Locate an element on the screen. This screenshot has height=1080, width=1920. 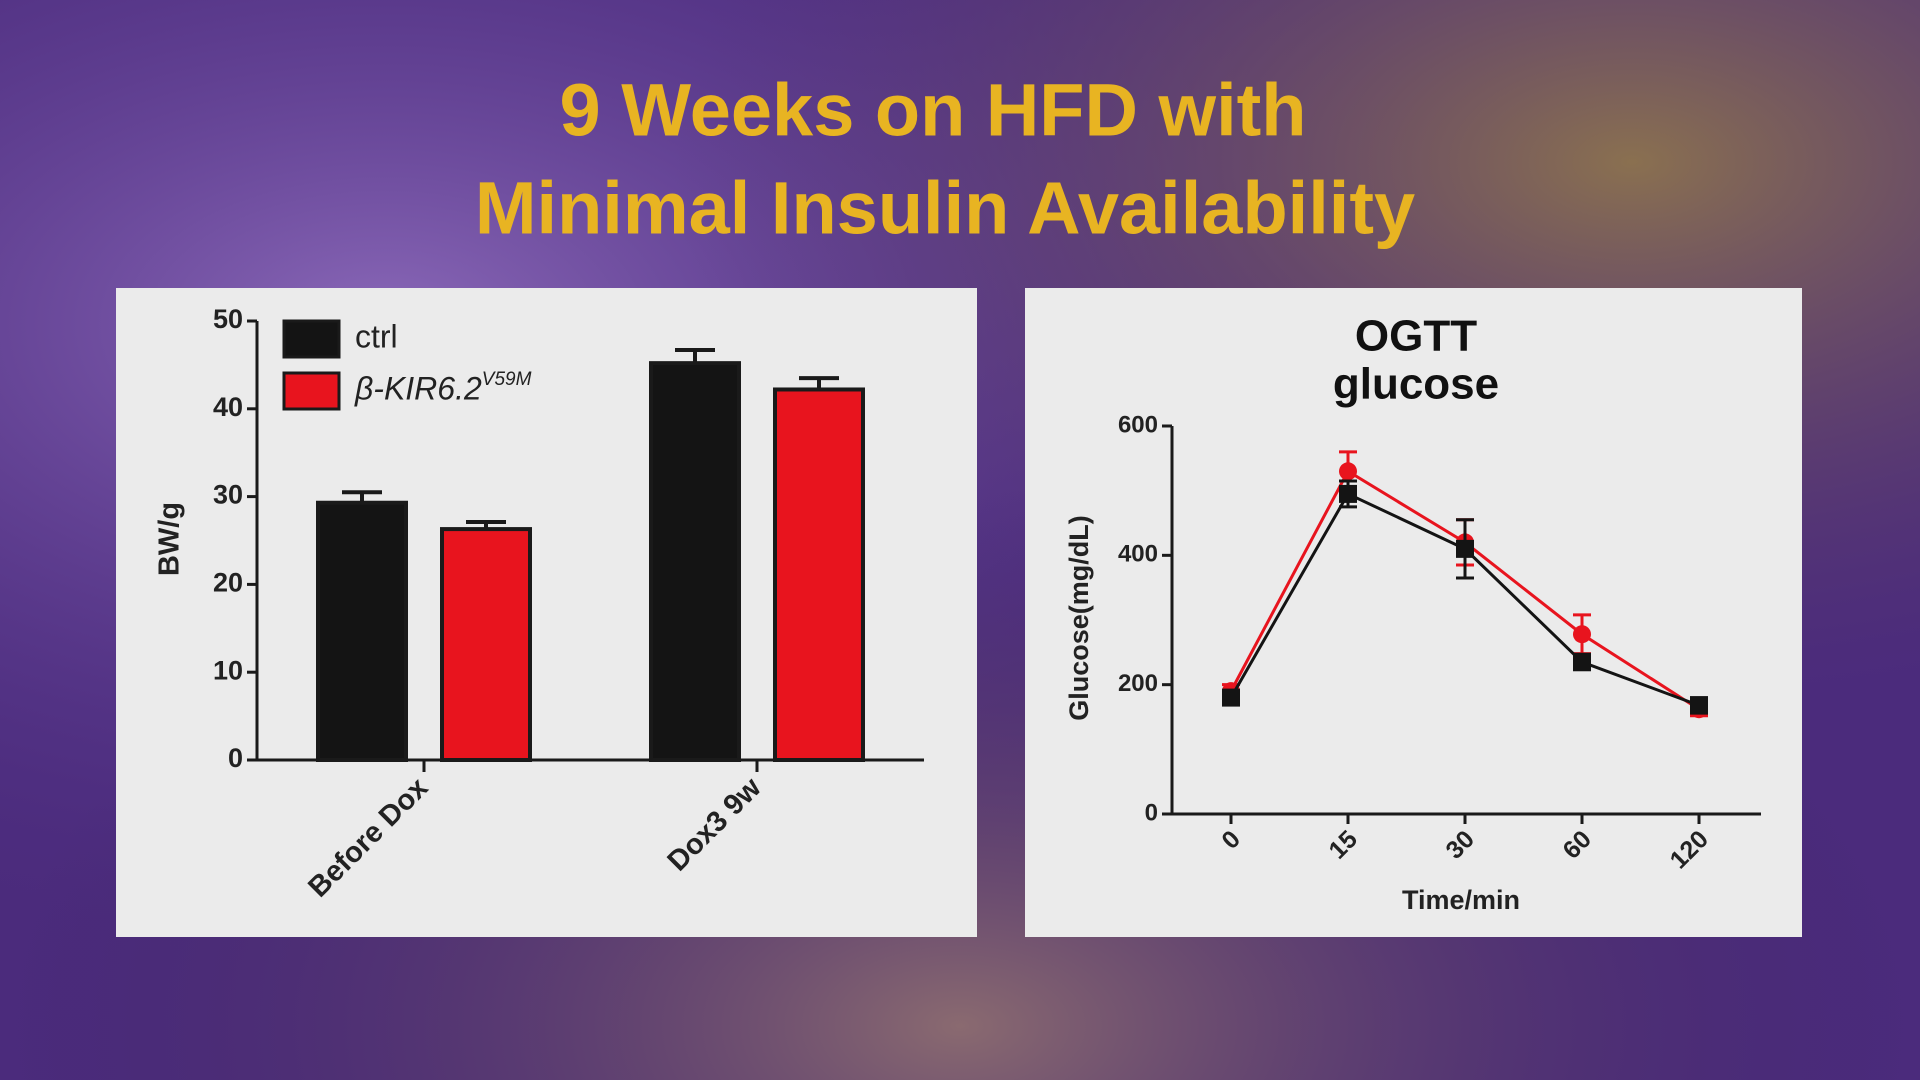
y-tick-label: 50 is located at coordinates (228, 319).